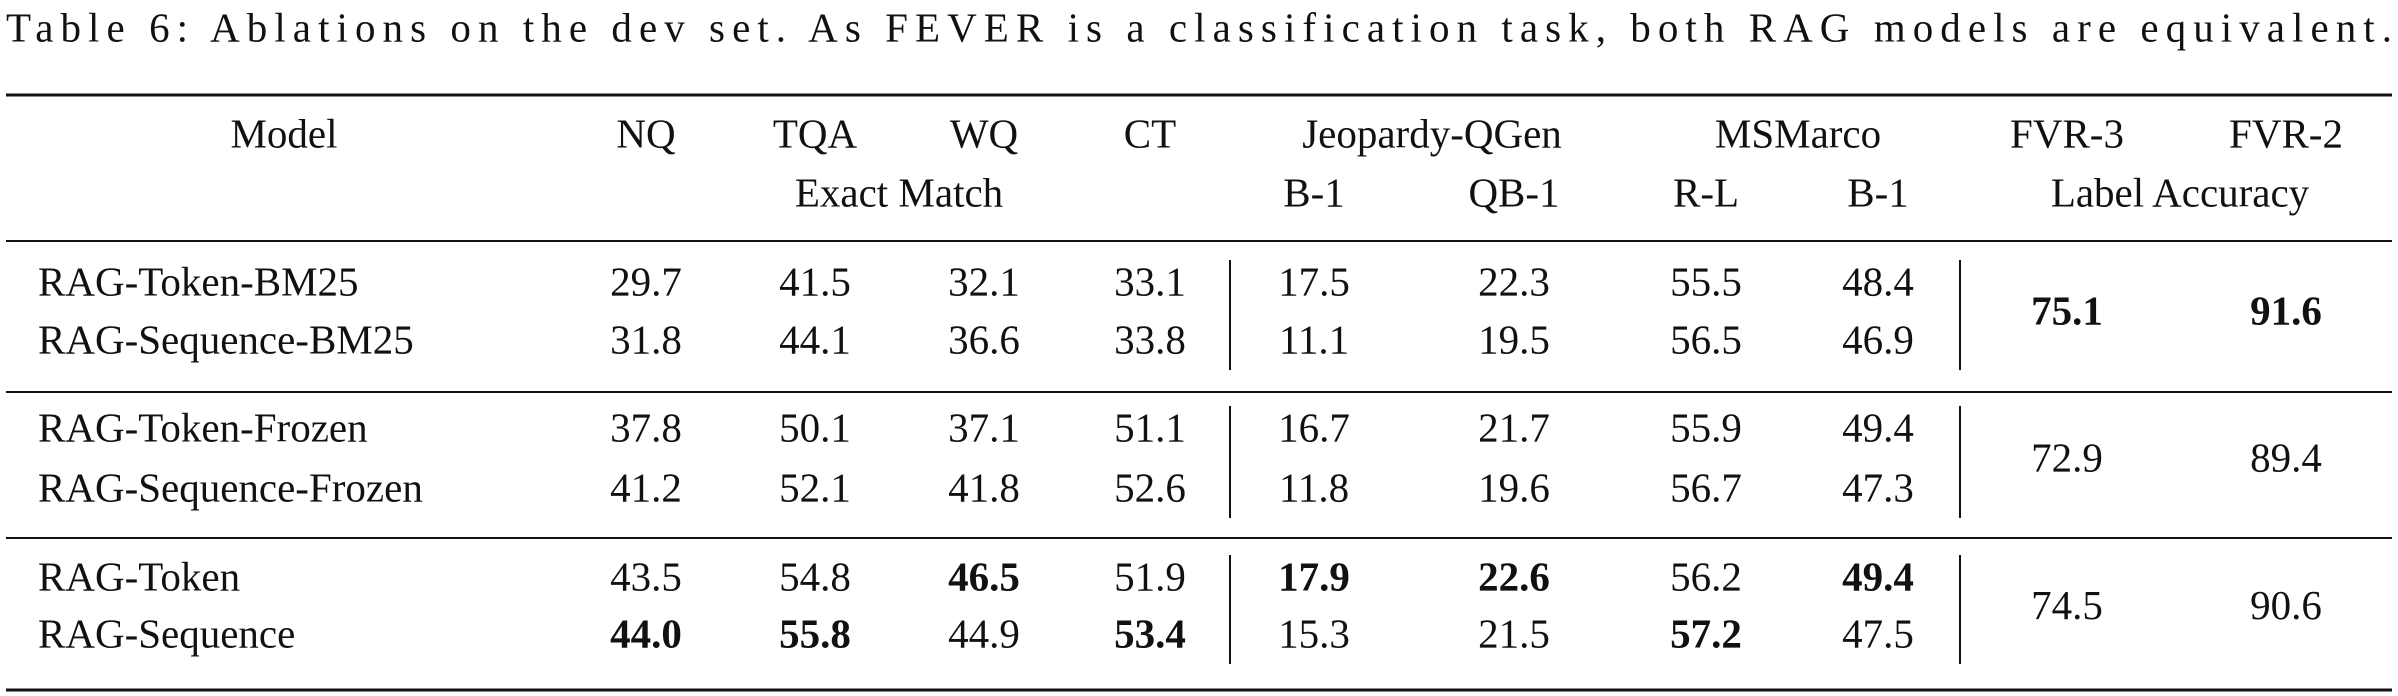 The width and height of the screenshot is (2398, 696). What do you see at coordinates (984, 633) in the screenshot?
I see `value-cell: 44.9` at bounding box center [984, 633].